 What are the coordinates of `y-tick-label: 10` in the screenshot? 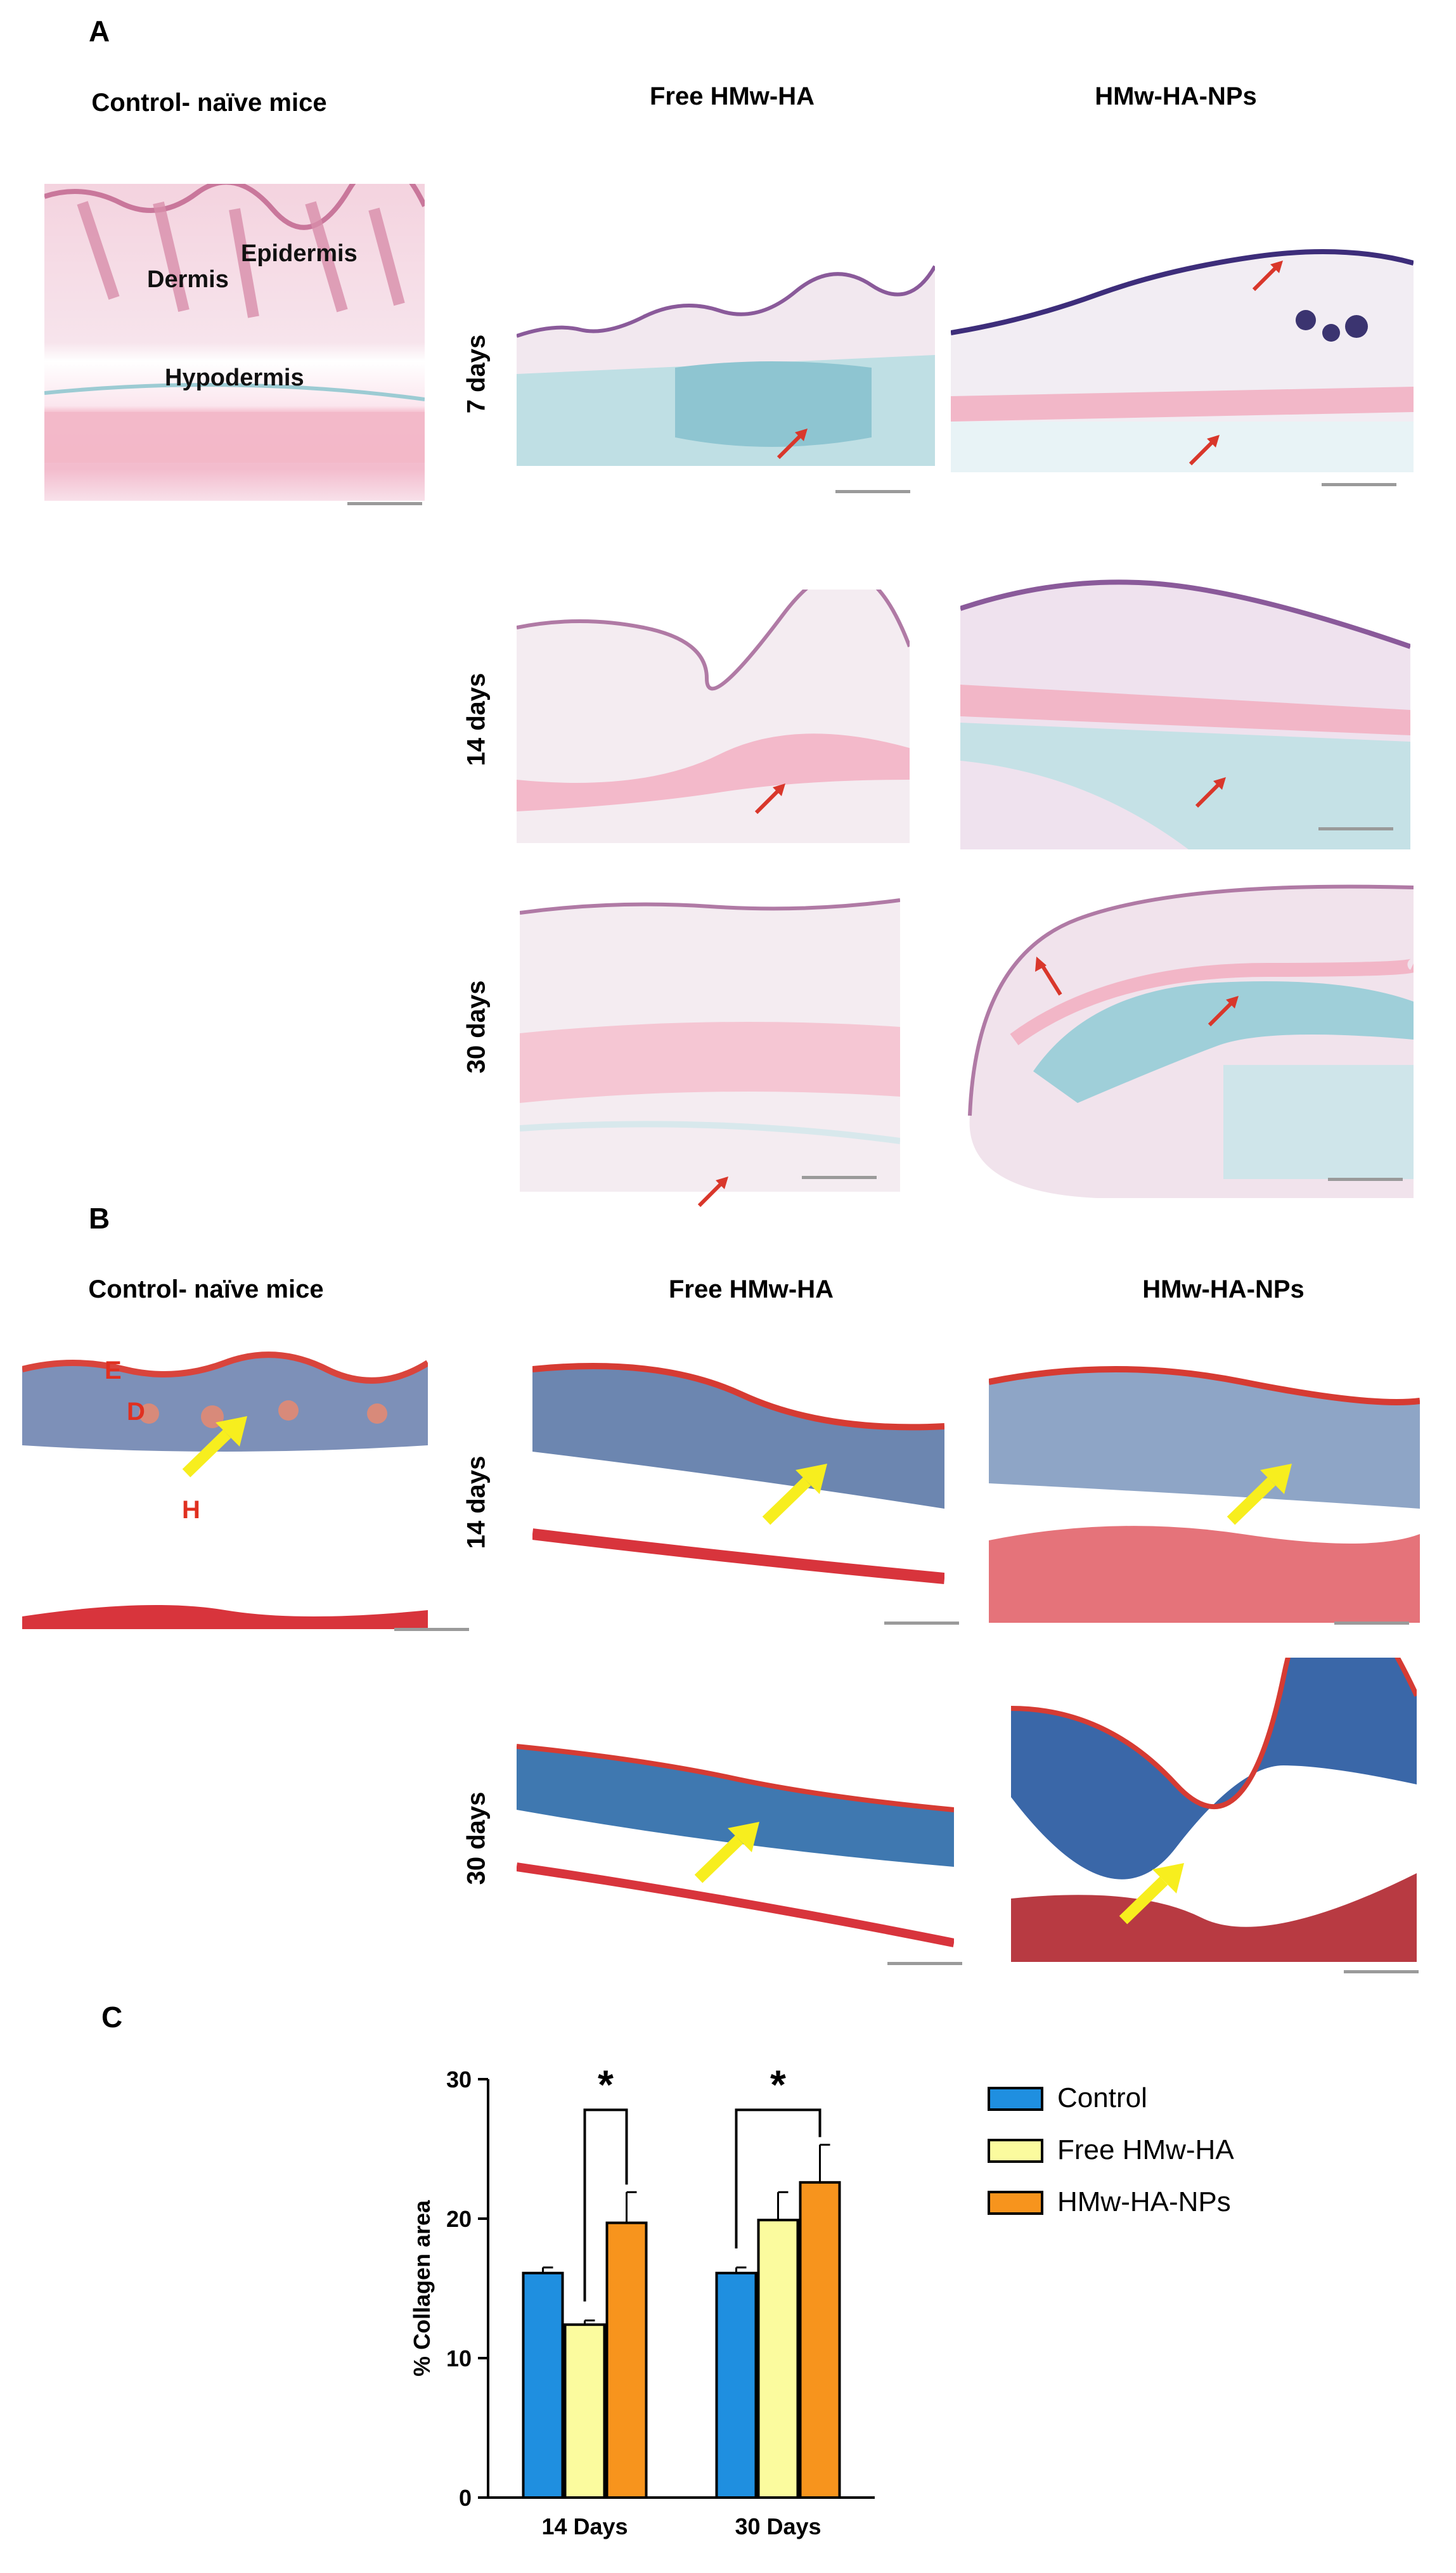 It's located at (459, 2358).